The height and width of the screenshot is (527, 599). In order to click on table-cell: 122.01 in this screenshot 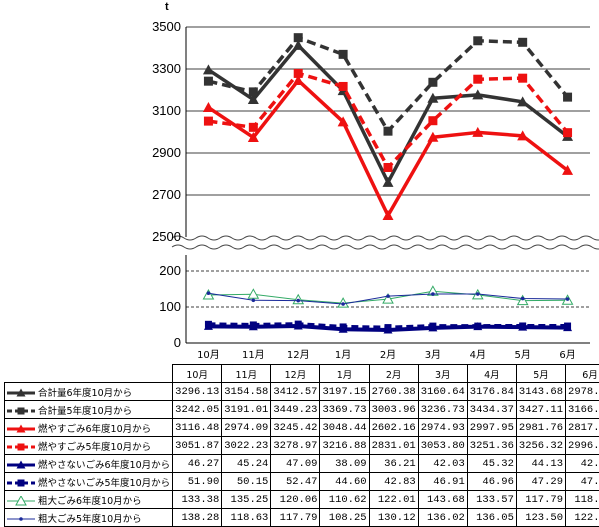, I will do `click(393, 500)`.